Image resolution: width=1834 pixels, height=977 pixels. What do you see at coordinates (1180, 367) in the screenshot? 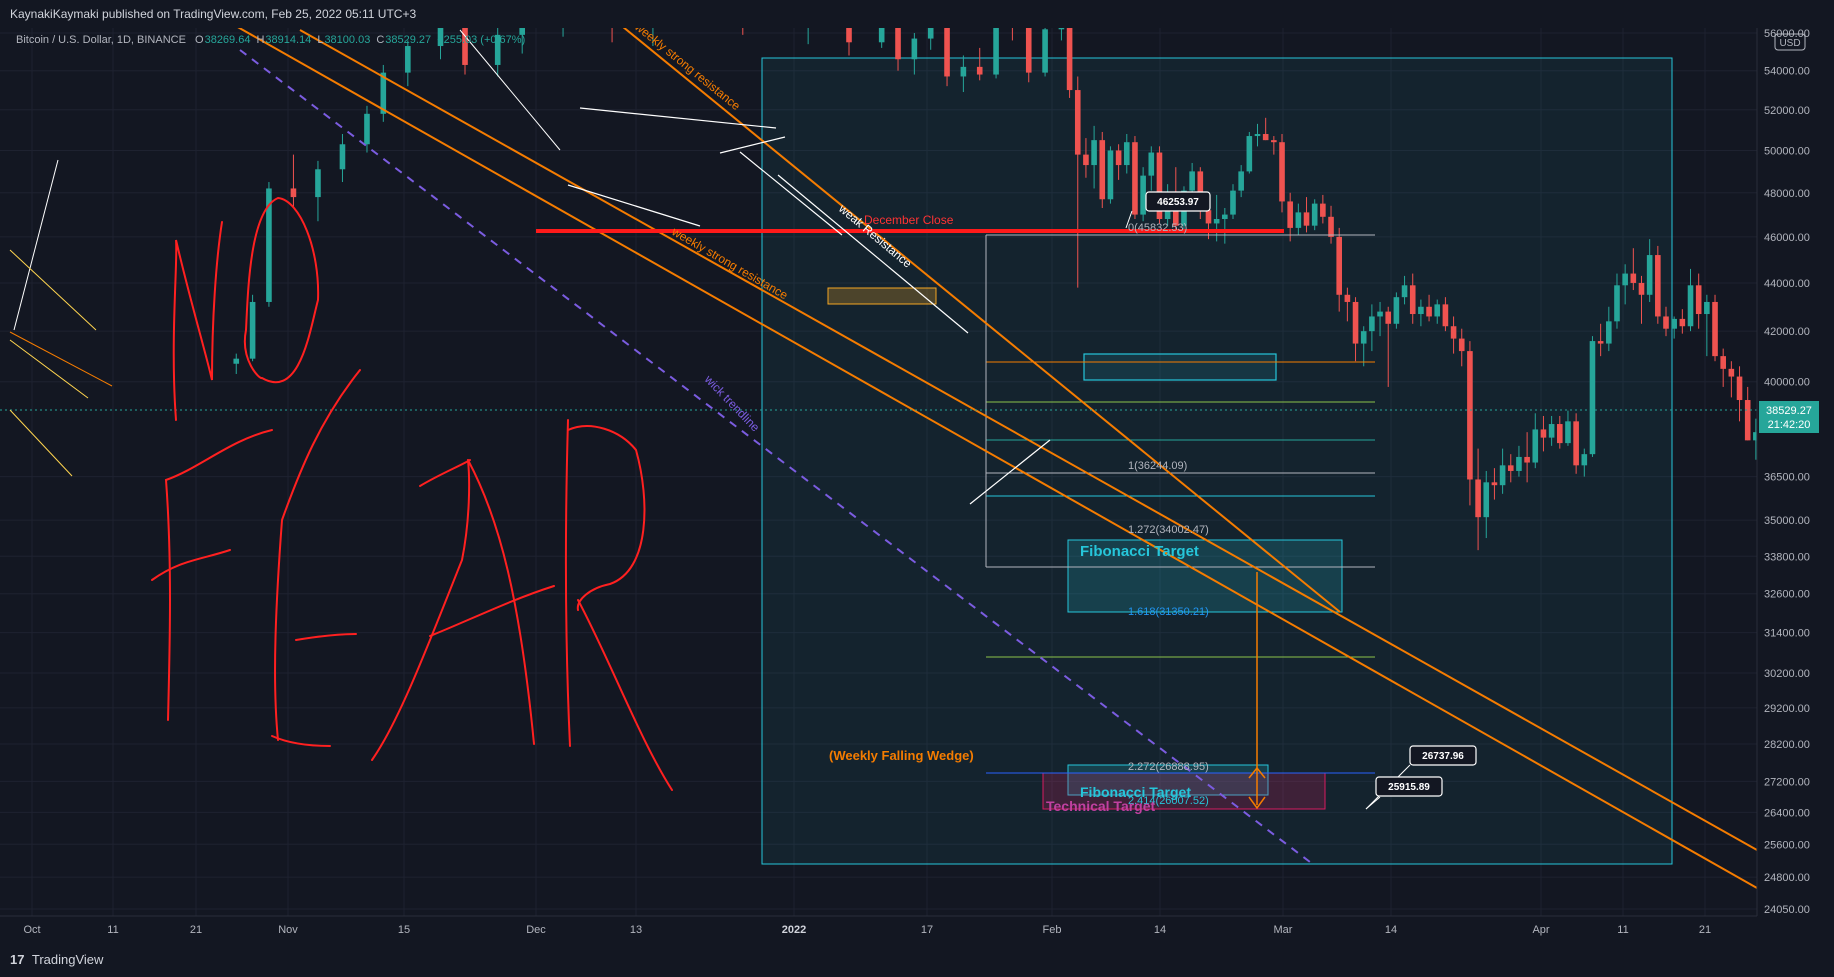
I see `cyan-supply-box` at bounding box center [1180, 367].